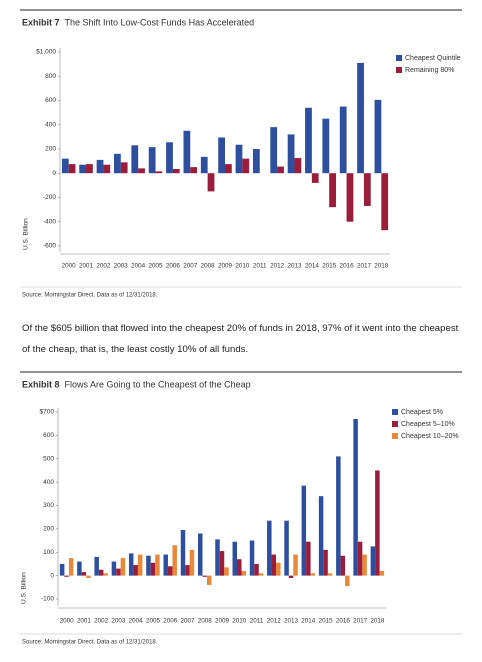 The height and width of the screenshot is (662, 482). Describe the element at coordinates (429, 70) in the screenshot. I see `legend-label: Remaining 80%` at that location.